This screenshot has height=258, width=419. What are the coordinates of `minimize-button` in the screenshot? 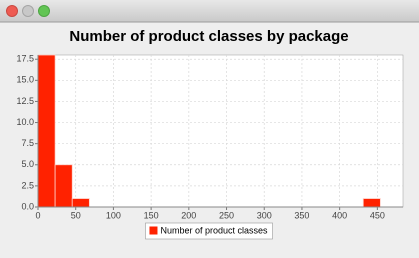 It's located at (28, 11).